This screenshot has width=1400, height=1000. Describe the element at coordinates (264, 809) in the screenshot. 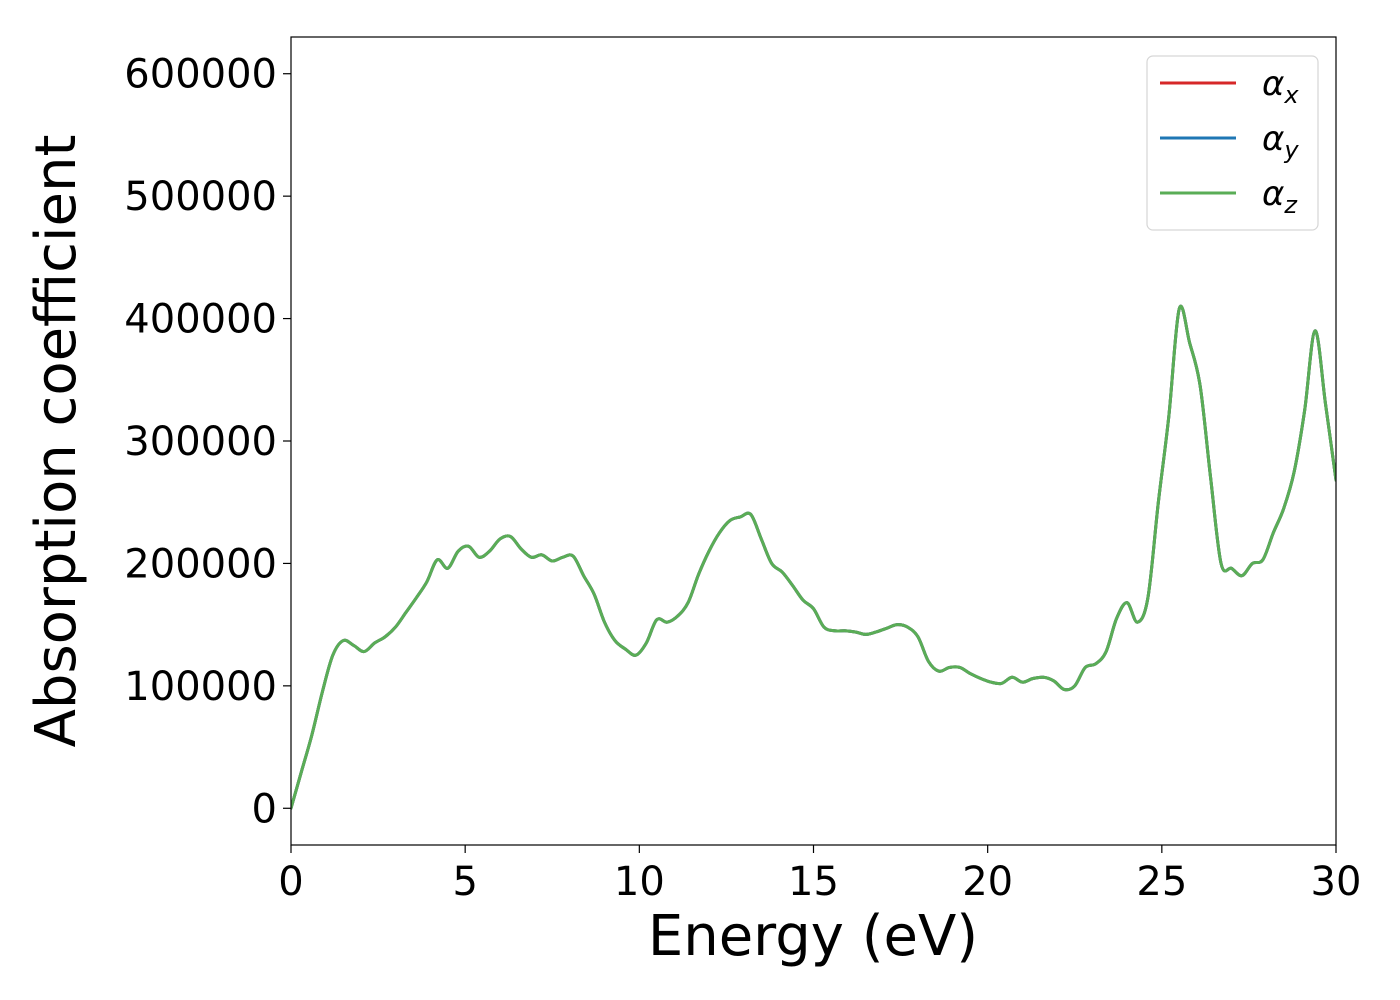

I see `y-tick-label: 0` at that location.